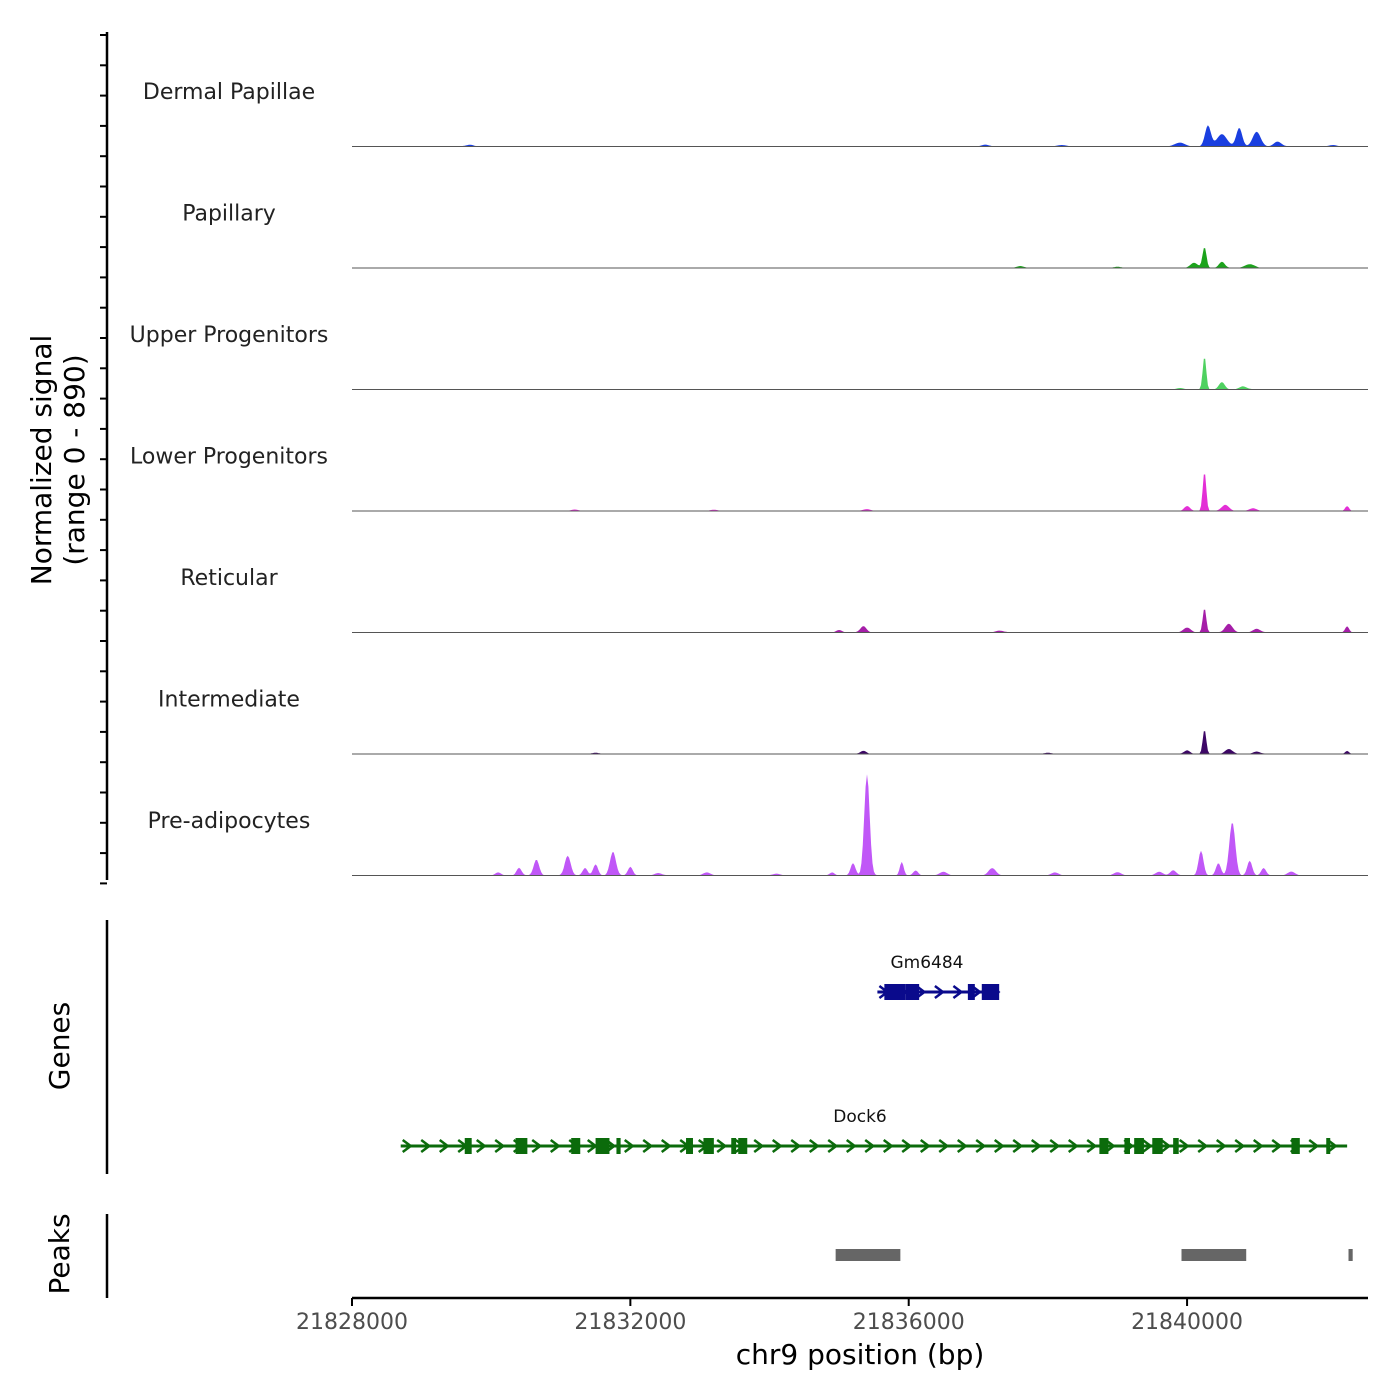 The height and width of the screenshot is (1400, 1400). I want to click on genes-title: Genes, so click(59, 1046).